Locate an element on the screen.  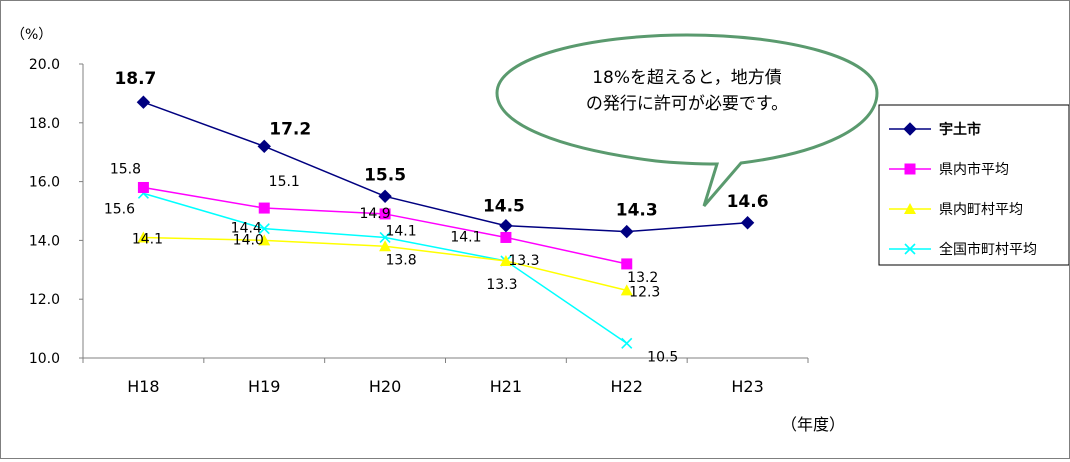
data-label: 14.0 is located at coordinates (248, 240).